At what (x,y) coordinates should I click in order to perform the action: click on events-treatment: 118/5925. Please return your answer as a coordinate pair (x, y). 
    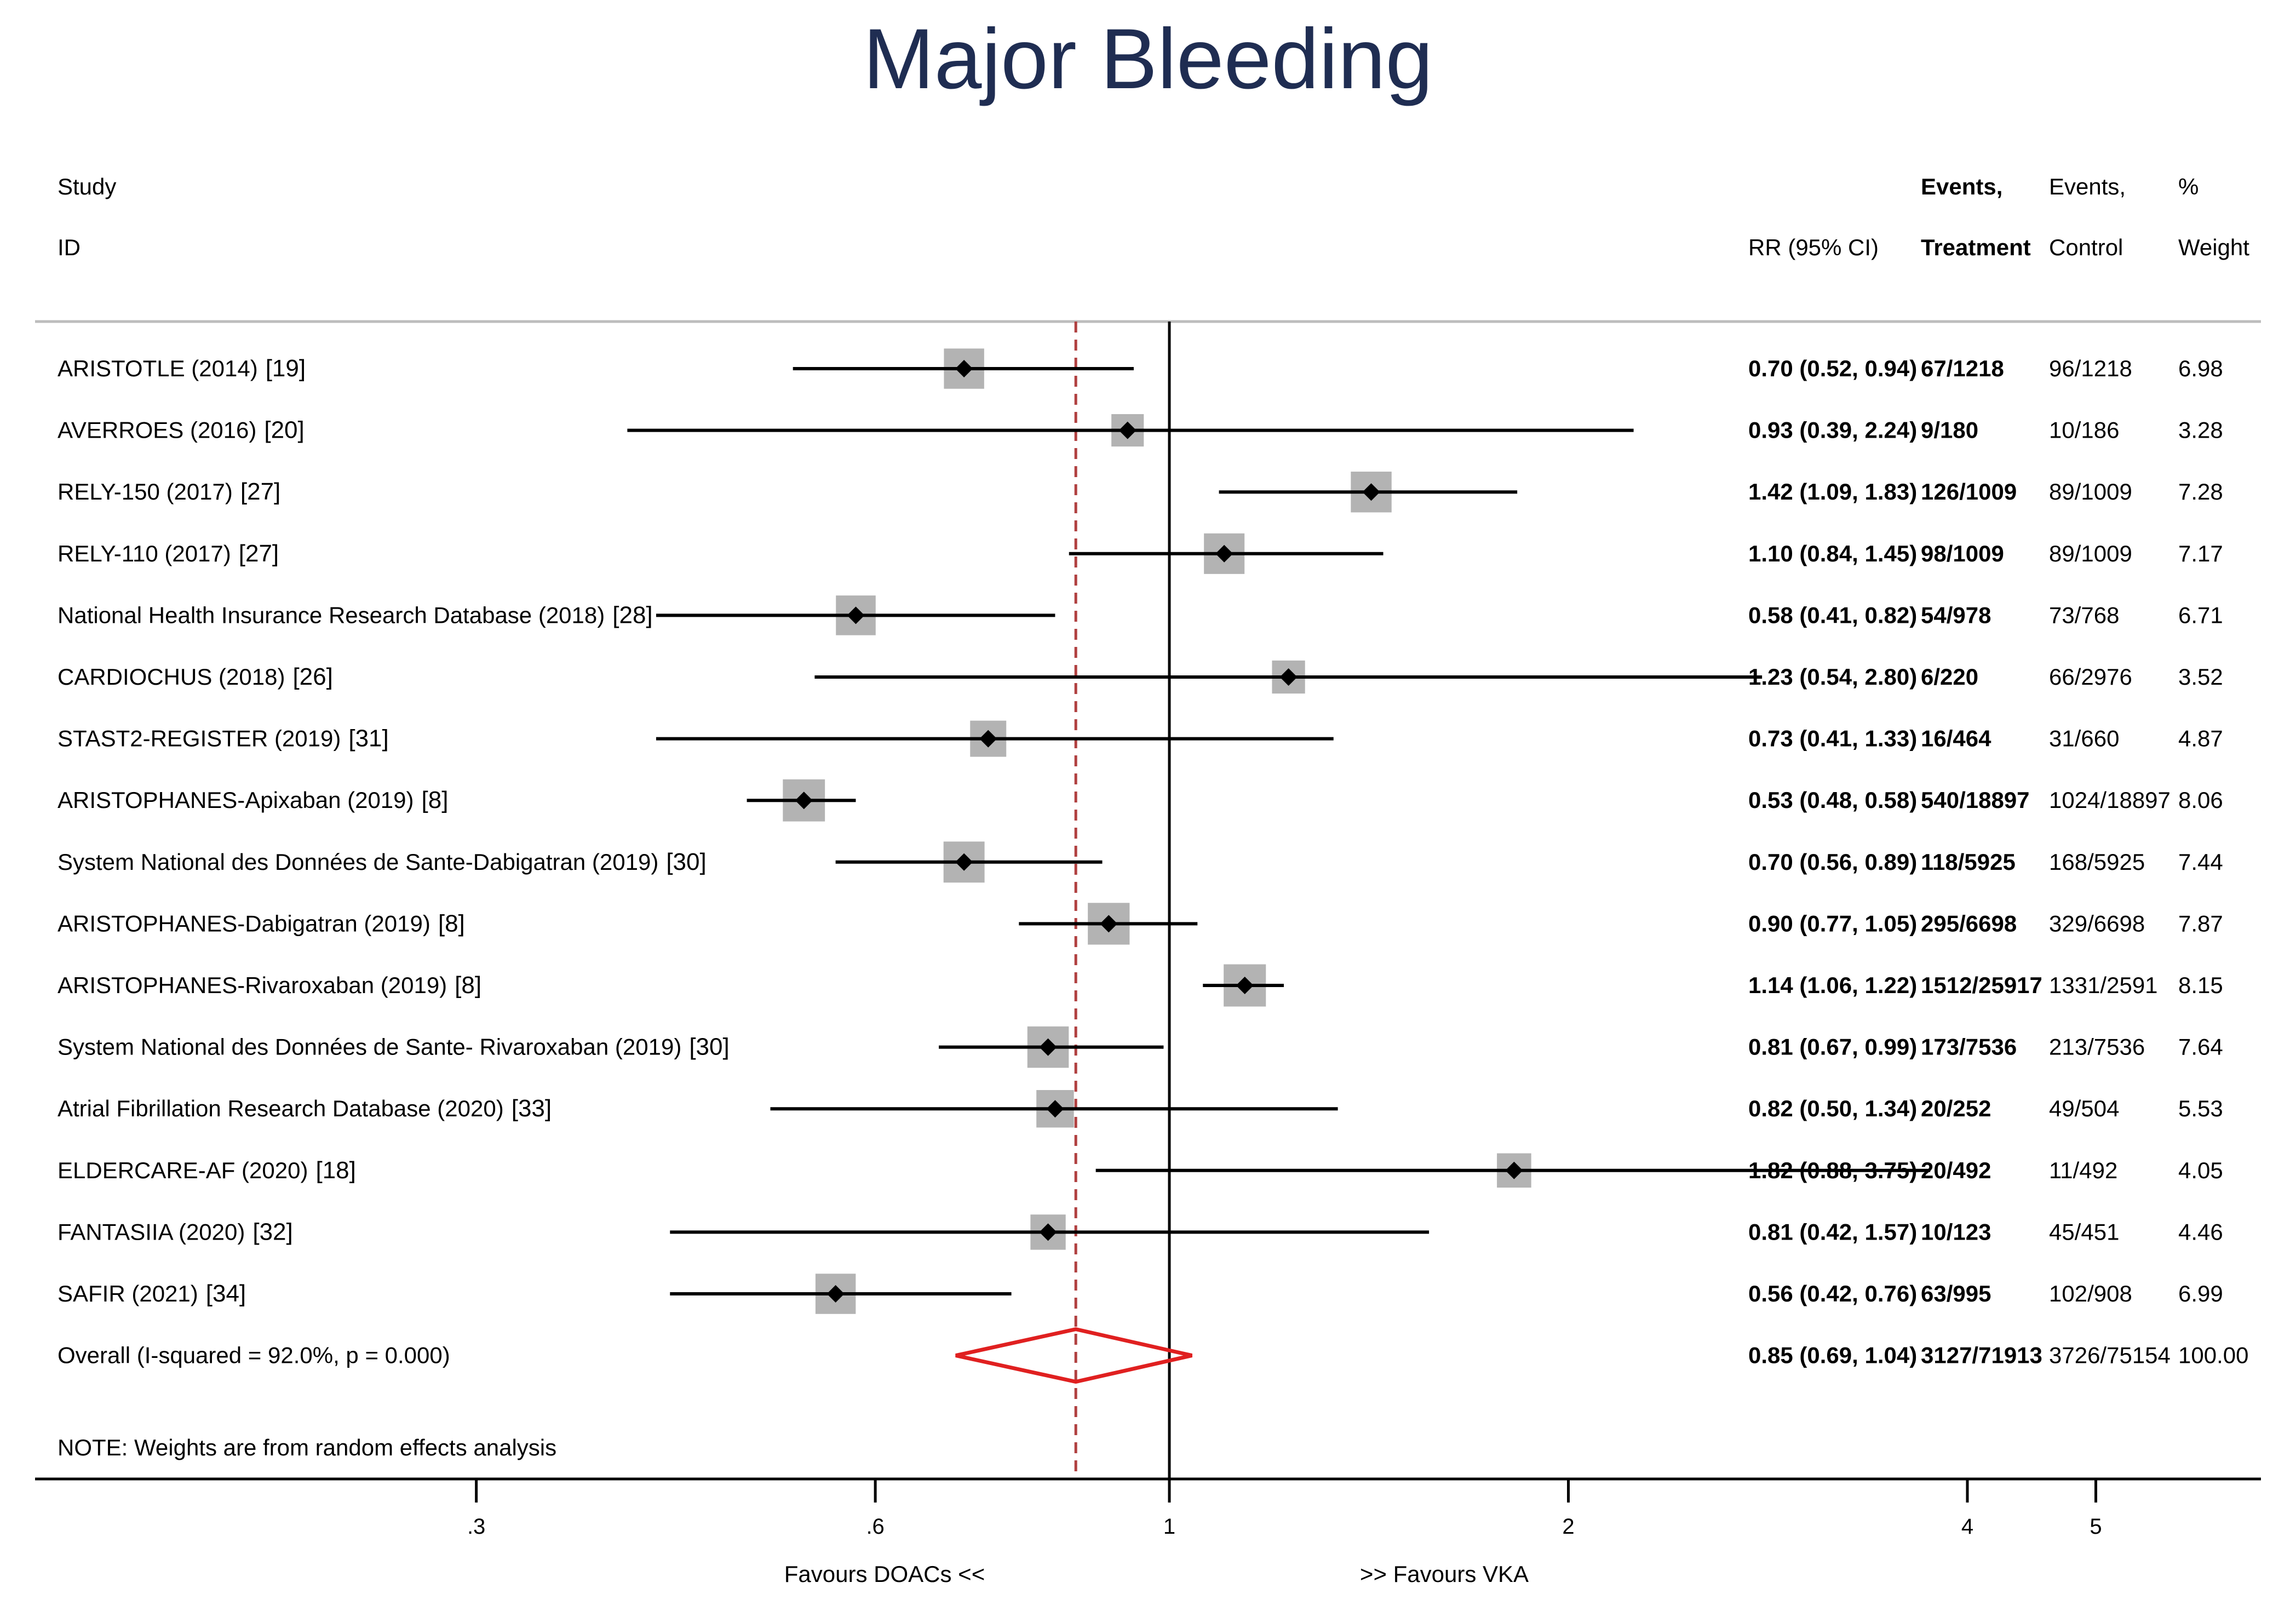
    Looking at the image, I should click on (1969, 862).